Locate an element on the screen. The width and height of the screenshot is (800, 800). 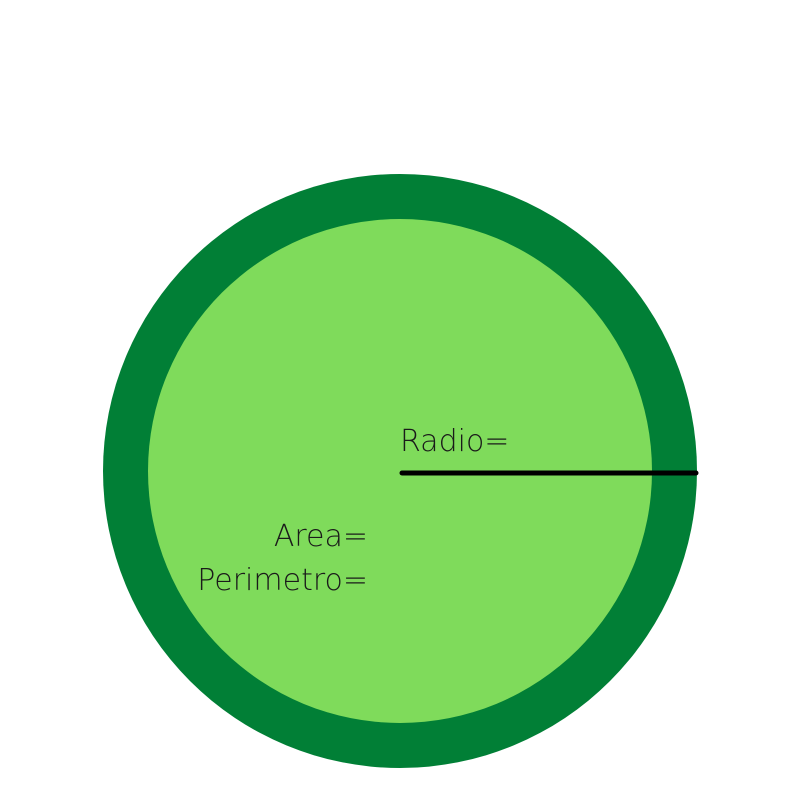
area-label: Area= is located at coordinates (320, 536).